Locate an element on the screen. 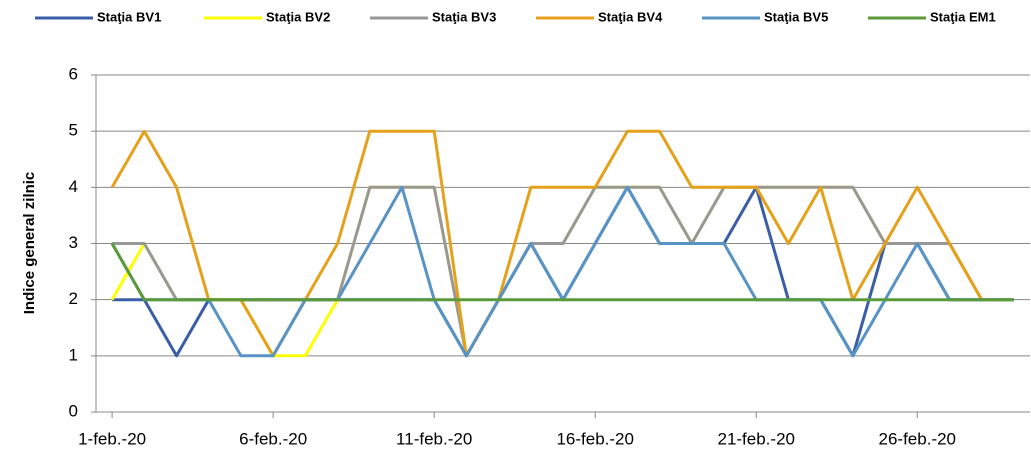 Image resolution: width=1031 pixels, height=457 pixels. x-tick-label: 26-feb.-20 is located at coordinates (918, 438).